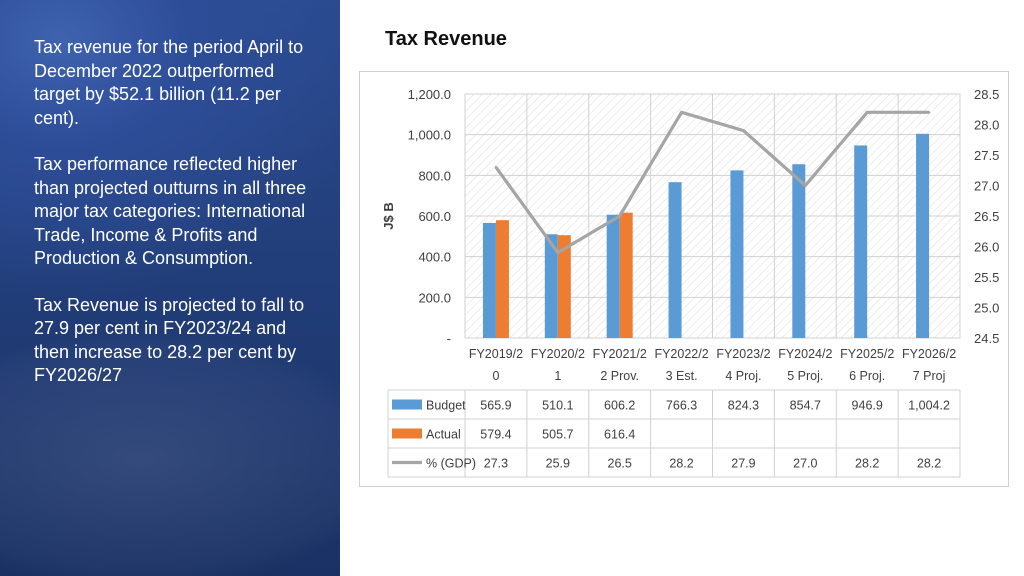 The width and height of the screenshot is (1024, 576). Describe the element at coordinates (712, 182) in the screenshot. I see `line-gdp-percent` at that location.